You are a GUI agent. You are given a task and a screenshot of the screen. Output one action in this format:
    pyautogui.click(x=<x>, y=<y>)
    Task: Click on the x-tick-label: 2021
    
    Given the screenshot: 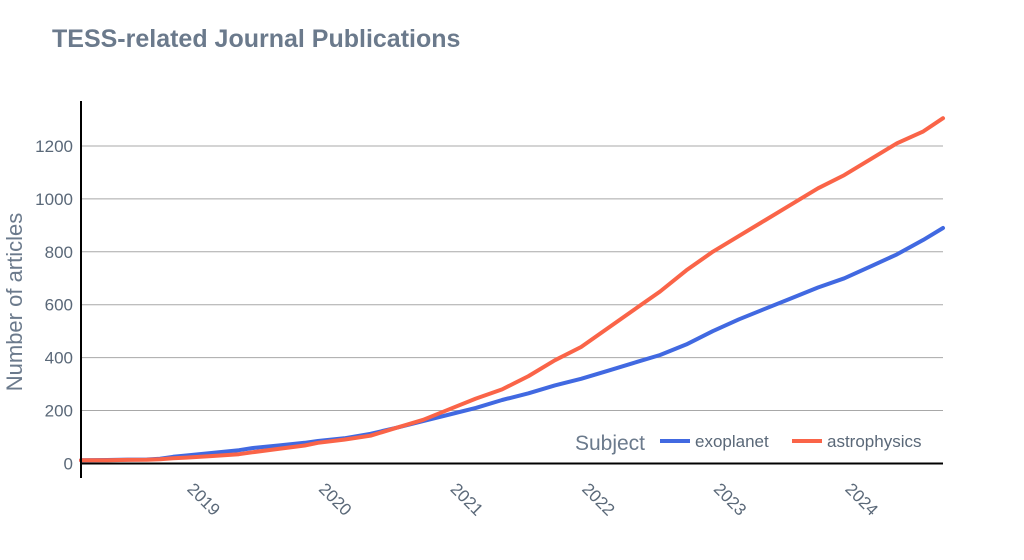 What is the action you would take?
    pyautogui.click(x=467, y=499)
    